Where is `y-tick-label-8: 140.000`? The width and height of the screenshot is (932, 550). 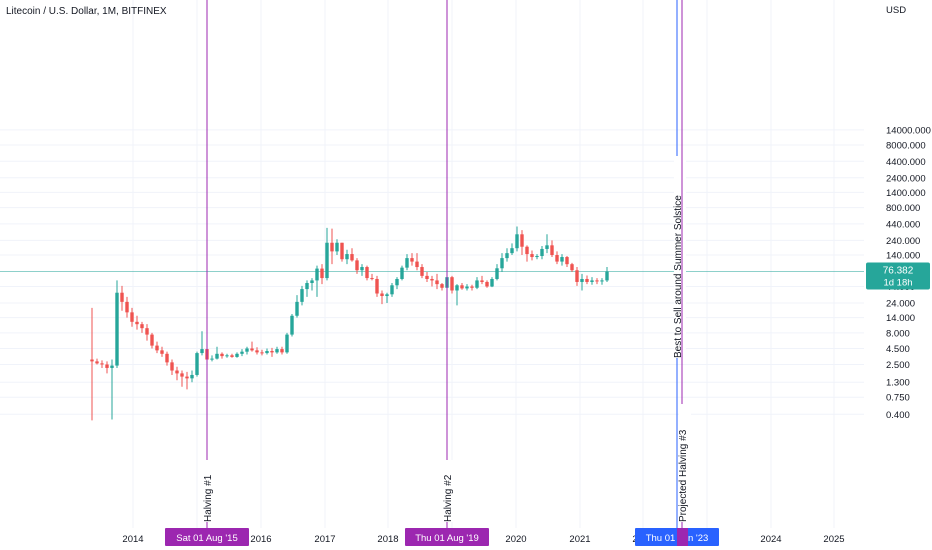
y-tick-label-8: 140.000 is located at coordinates (903, 256).